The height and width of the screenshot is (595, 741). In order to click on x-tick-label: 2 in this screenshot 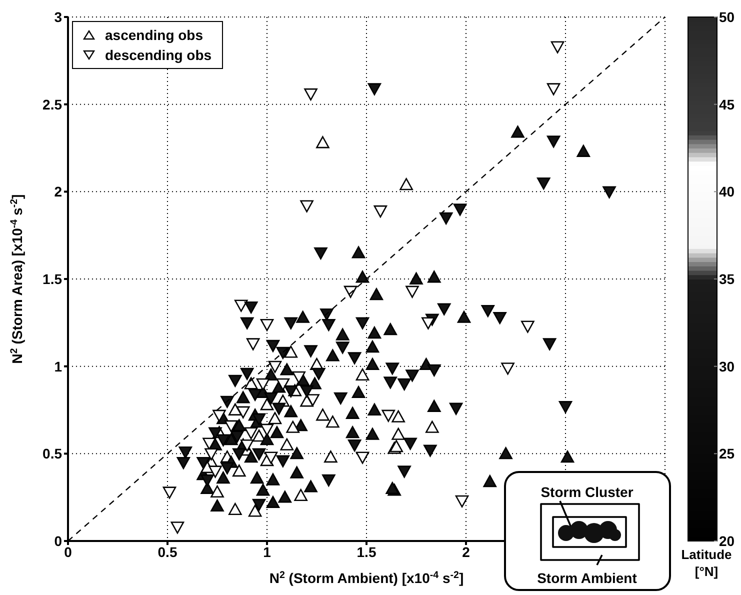, I will do `click(466, 552)`.